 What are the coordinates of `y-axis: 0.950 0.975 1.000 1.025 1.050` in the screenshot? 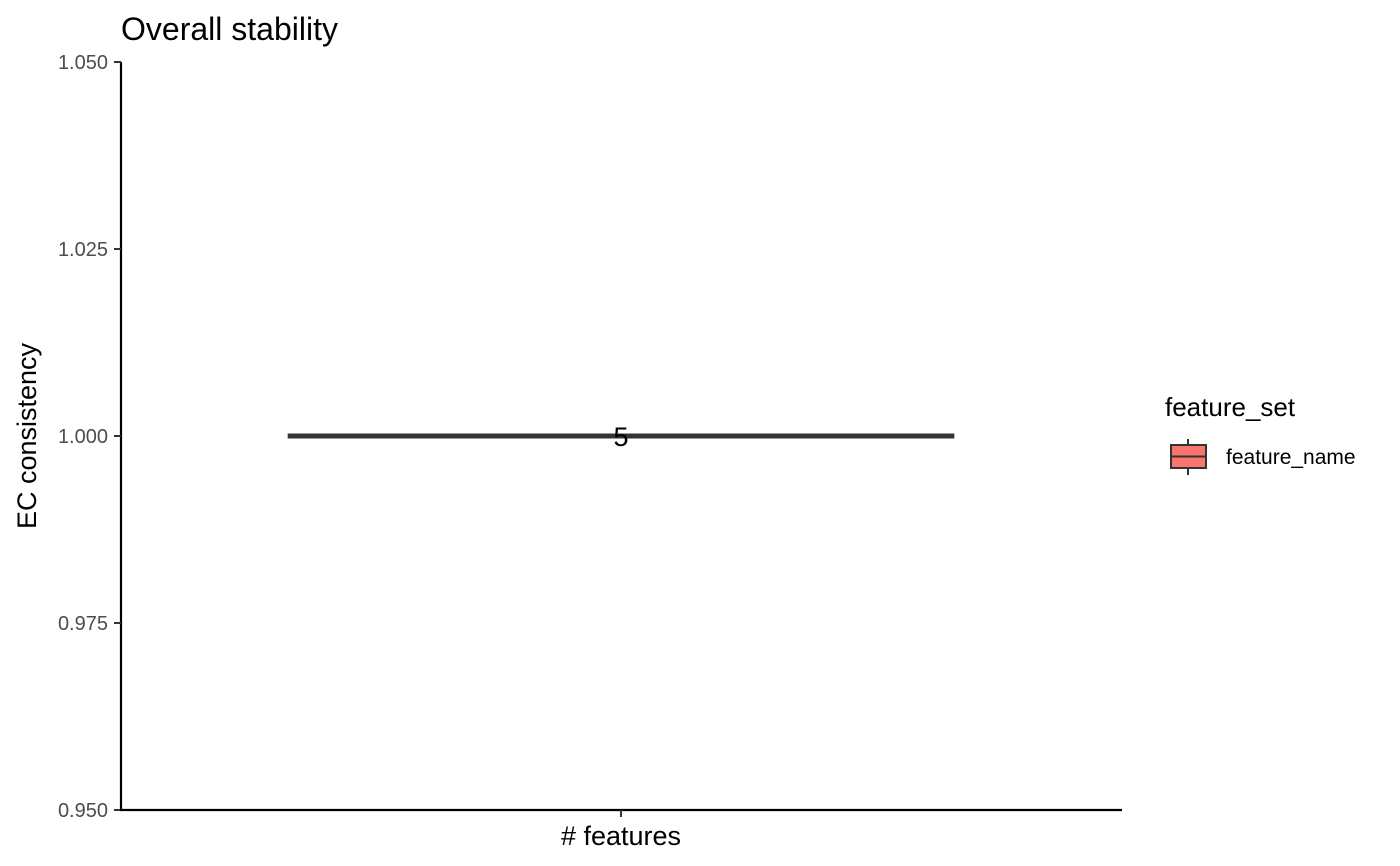 It's located at (90, 437).